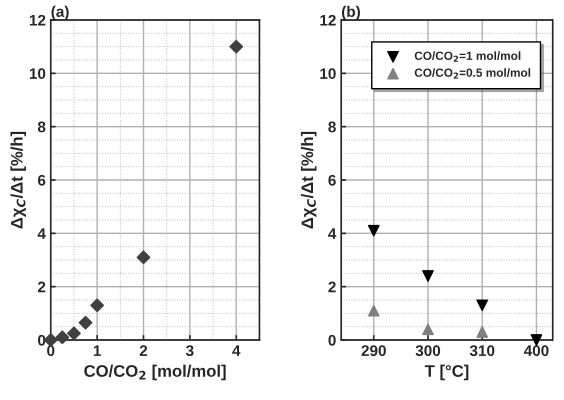 The width and height of the screenshot is (564, 400). I want to click on chart-title: (b), so click(351, 13).